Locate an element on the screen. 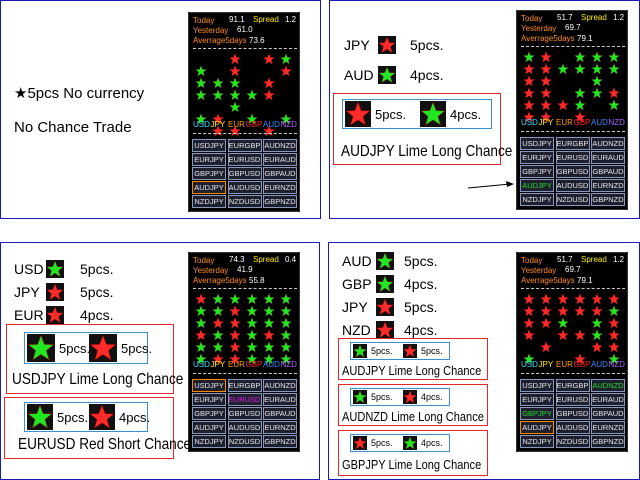  currency-label: GBP is located at coordinates (254, 364).